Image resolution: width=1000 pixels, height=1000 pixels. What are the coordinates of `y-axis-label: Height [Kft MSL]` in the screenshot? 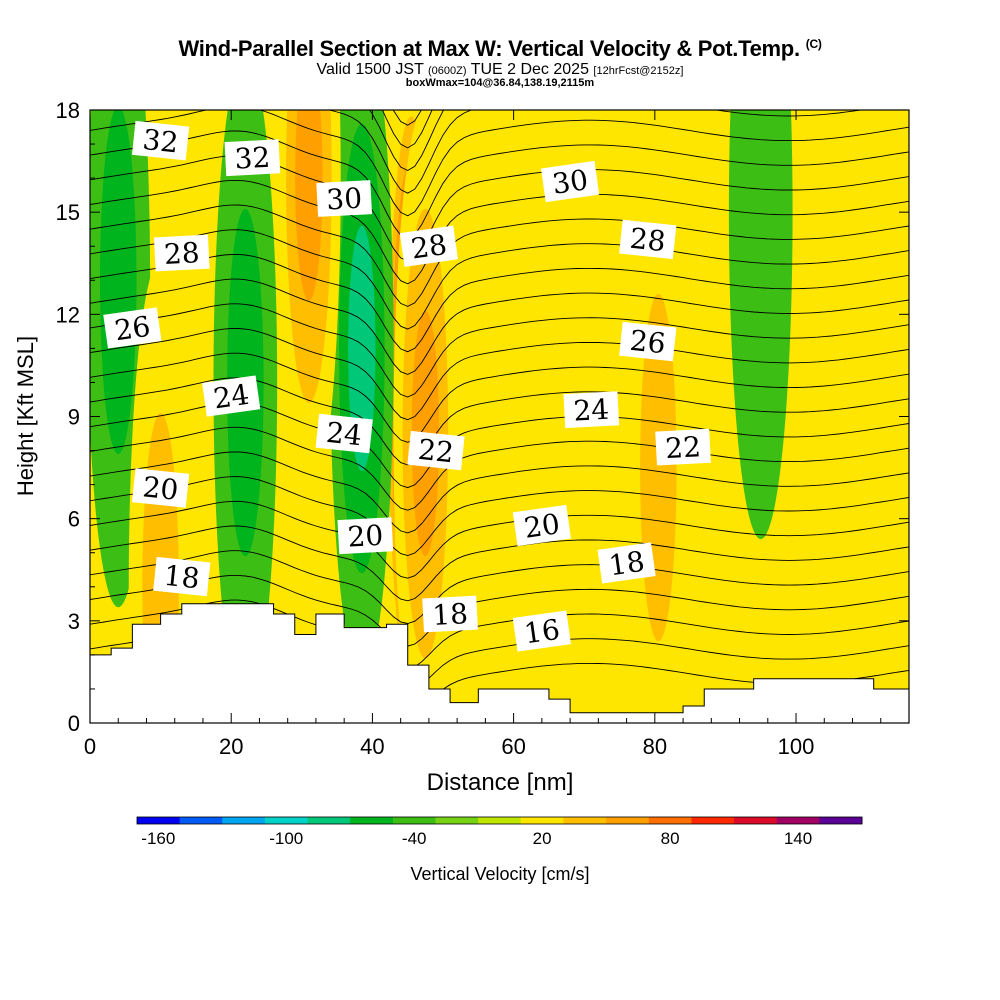 It's located at (25, 416).